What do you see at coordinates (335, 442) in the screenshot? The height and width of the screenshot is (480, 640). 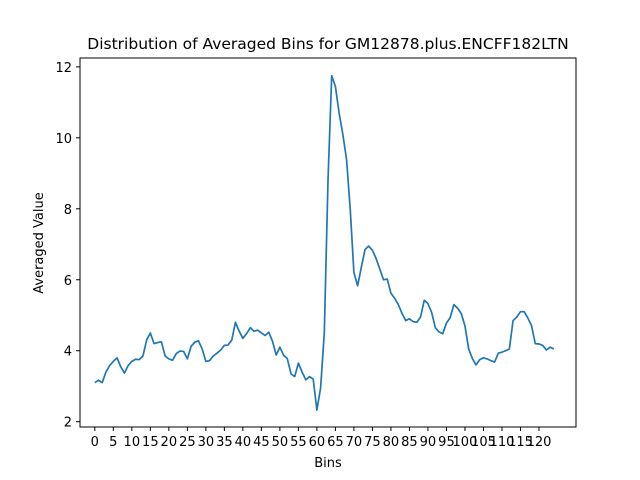 I see `x-tick-label: 65` at bounding box center [335, 442].